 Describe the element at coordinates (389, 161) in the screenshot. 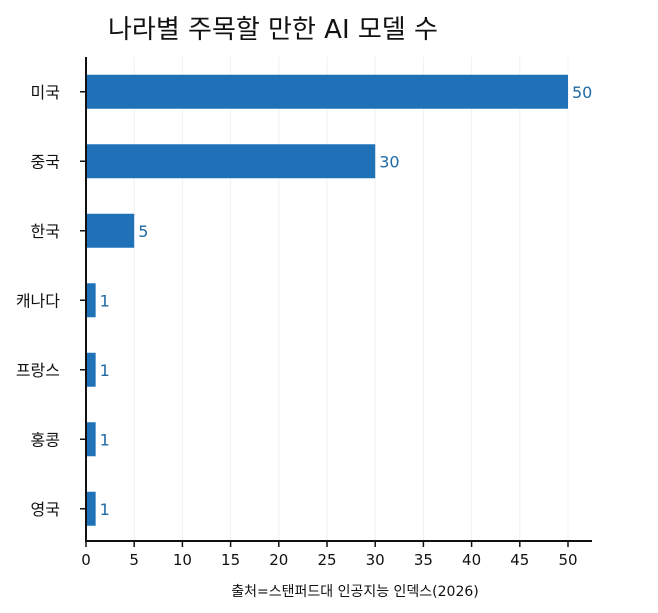

I see `data-label: 30` at that location.